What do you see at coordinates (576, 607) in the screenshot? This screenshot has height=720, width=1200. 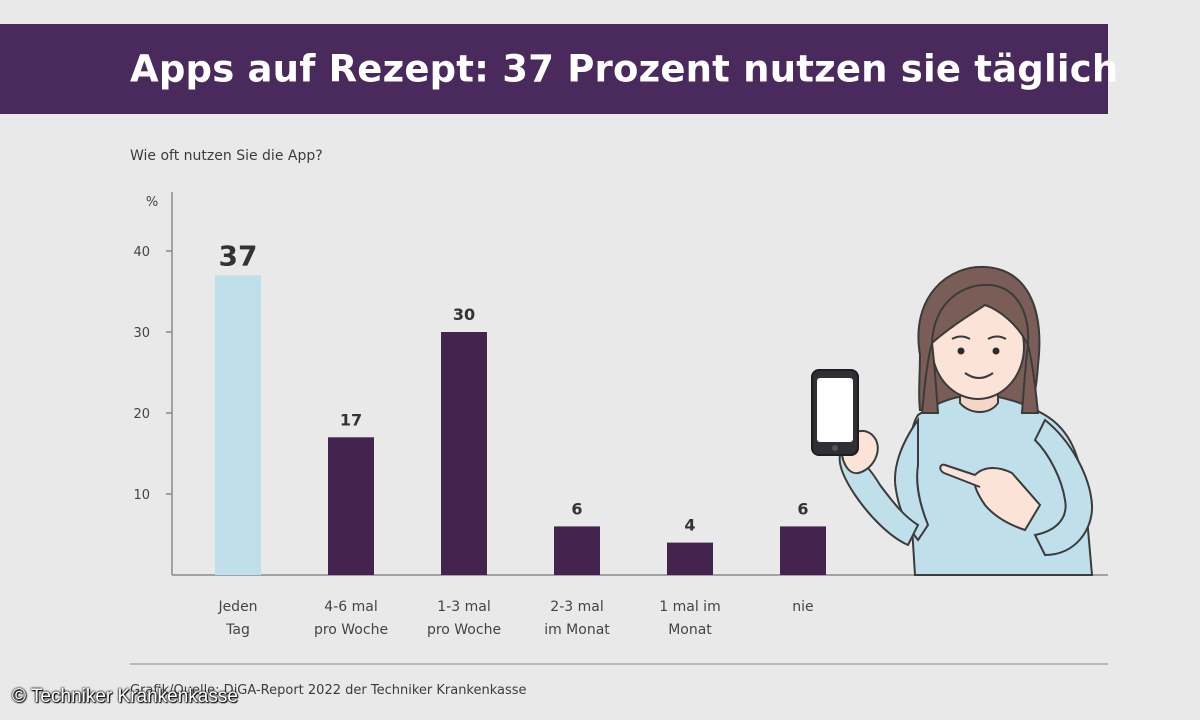 I see `x-category-label: 2-3 mal` at bounding box center [576, 607].